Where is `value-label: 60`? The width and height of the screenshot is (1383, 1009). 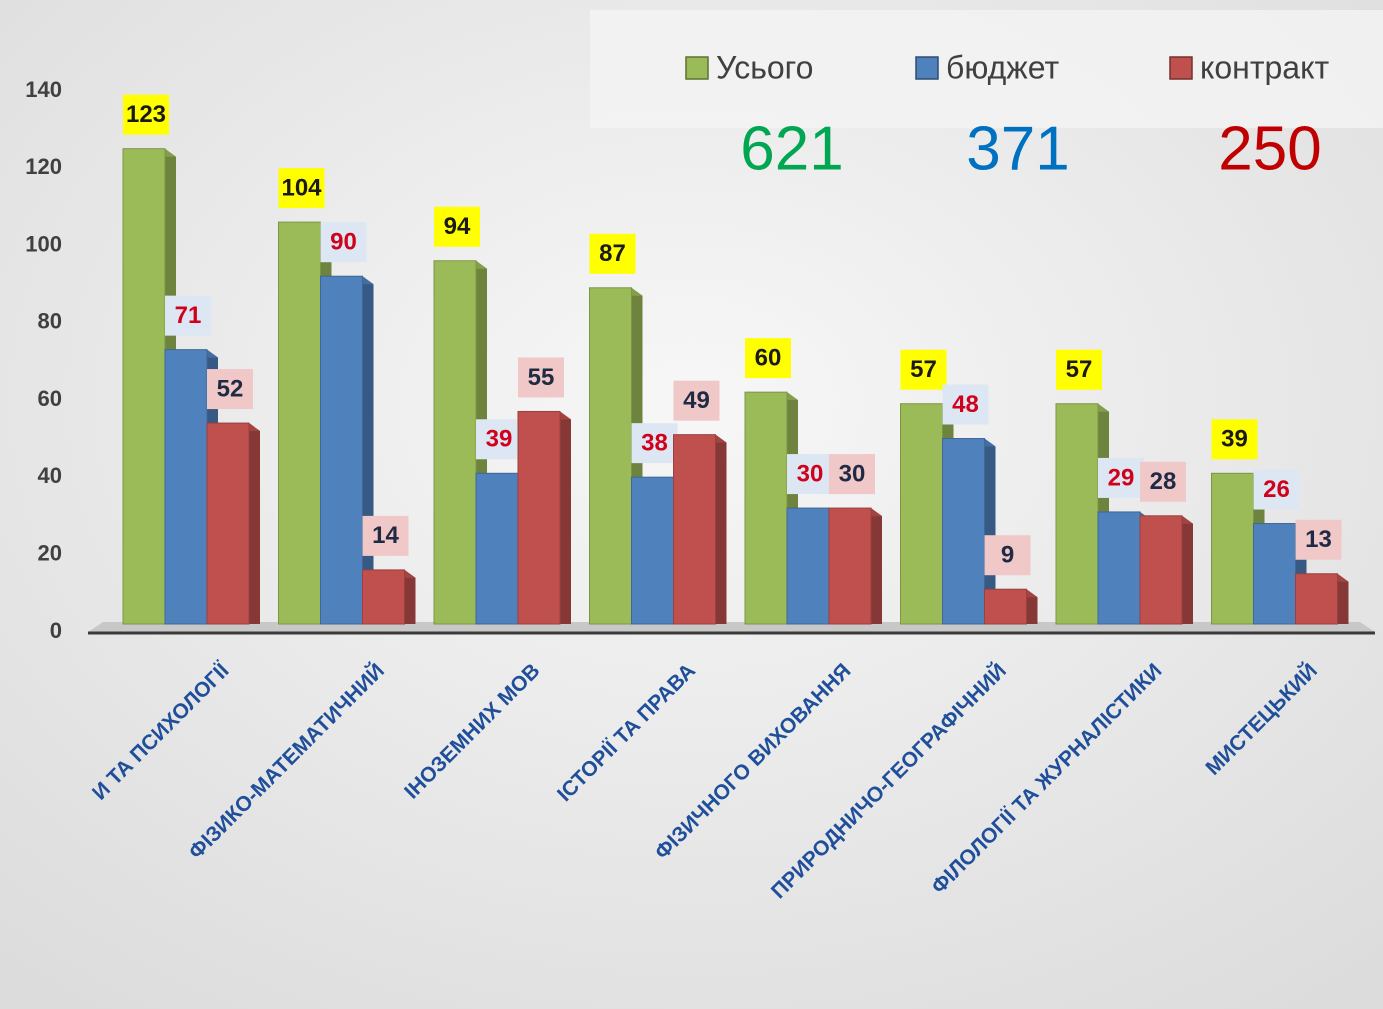 value-label: 60 is located at coordinates (768, 357).